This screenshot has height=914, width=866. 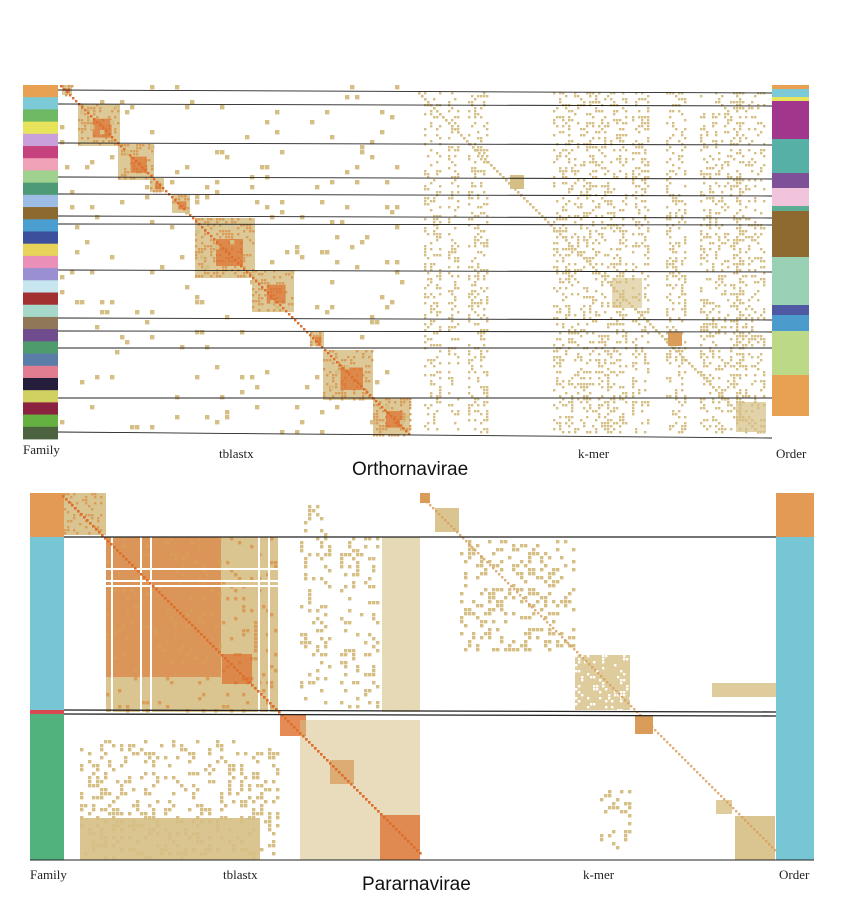 What do you see at coordinates (40, 103) in the screenshot?
I see `family-segment` at bounding box center [40, 103].